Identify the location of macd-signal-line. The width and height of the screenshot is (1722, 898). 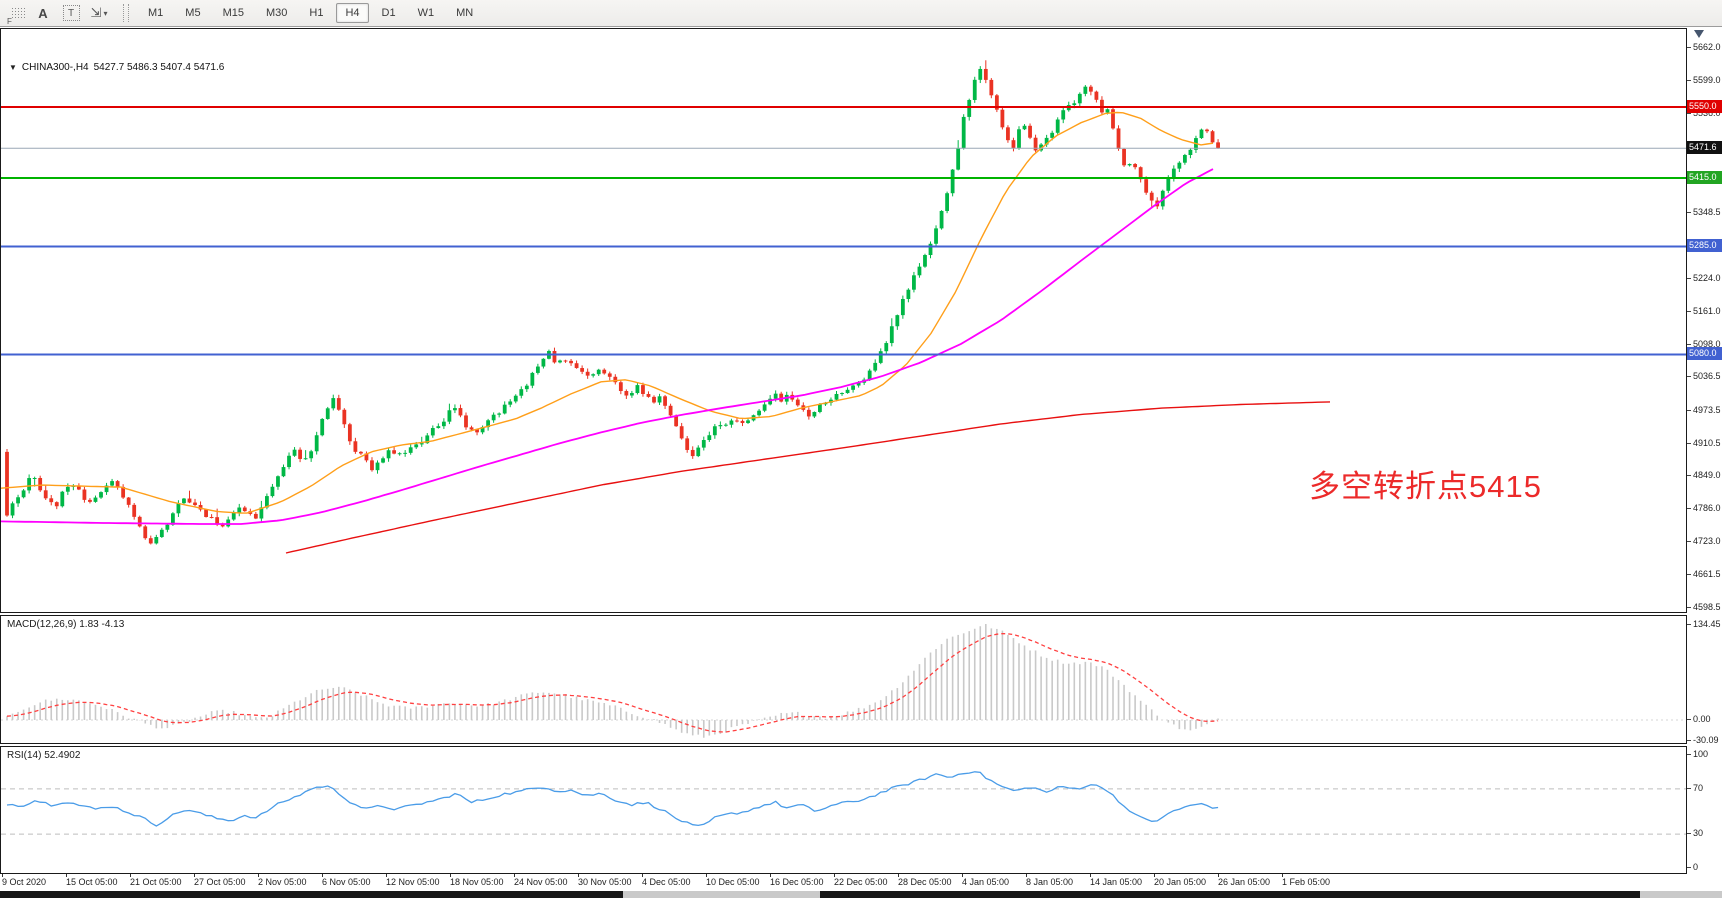
(612, 682).